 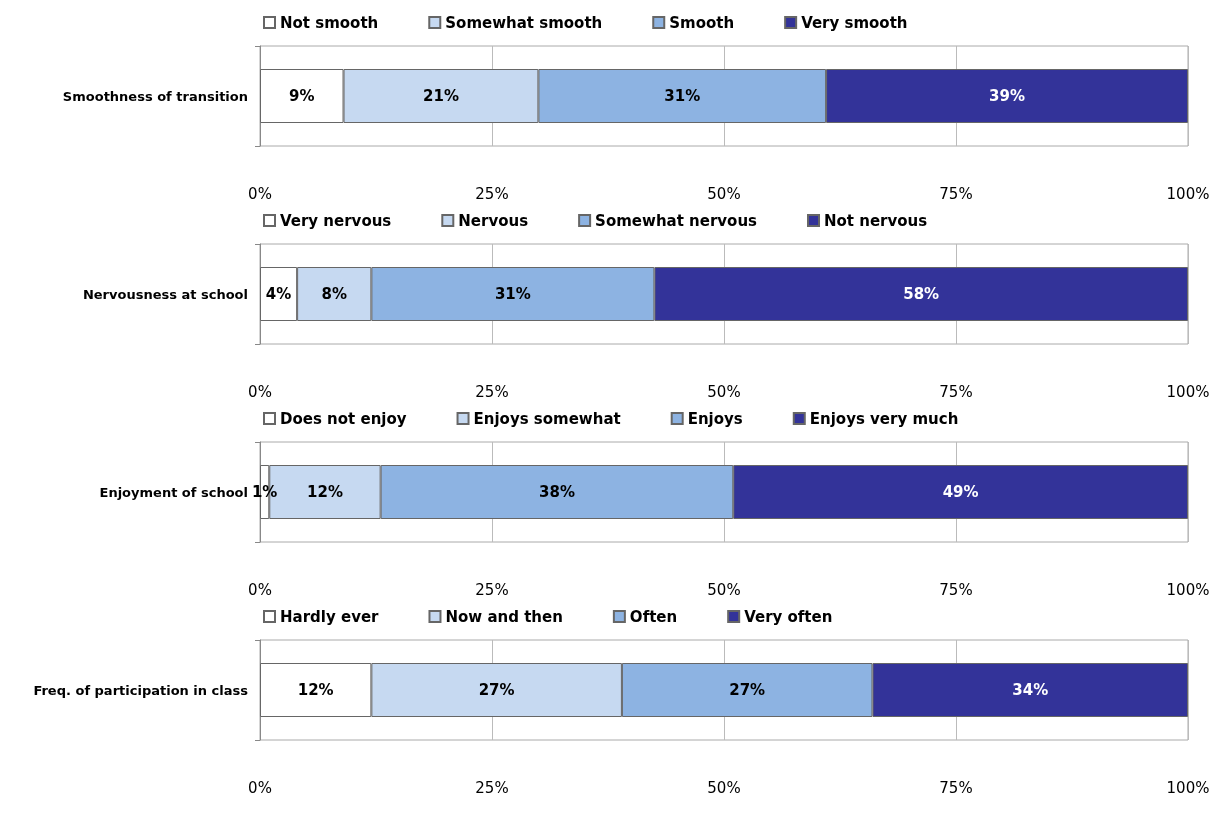 I want to click on legend-label: Smooth, so click(x=702, y=22).